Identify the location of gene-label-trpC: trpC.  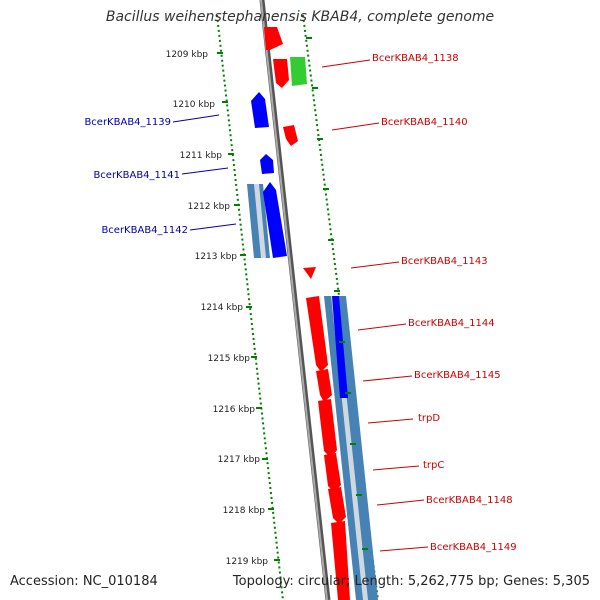
(433, 465).